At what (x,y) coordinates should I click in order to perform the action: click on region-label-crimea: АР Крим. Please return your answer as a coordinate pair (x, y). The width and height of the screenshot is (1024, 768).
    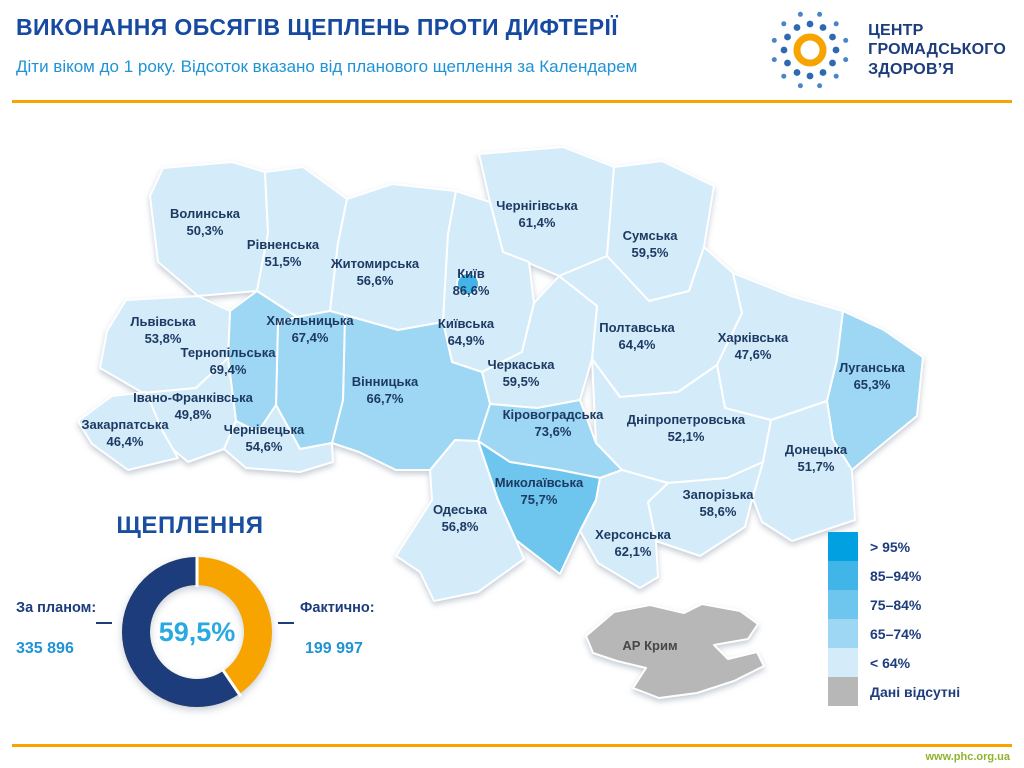
    Looking at the image, I should click on (649, 646).